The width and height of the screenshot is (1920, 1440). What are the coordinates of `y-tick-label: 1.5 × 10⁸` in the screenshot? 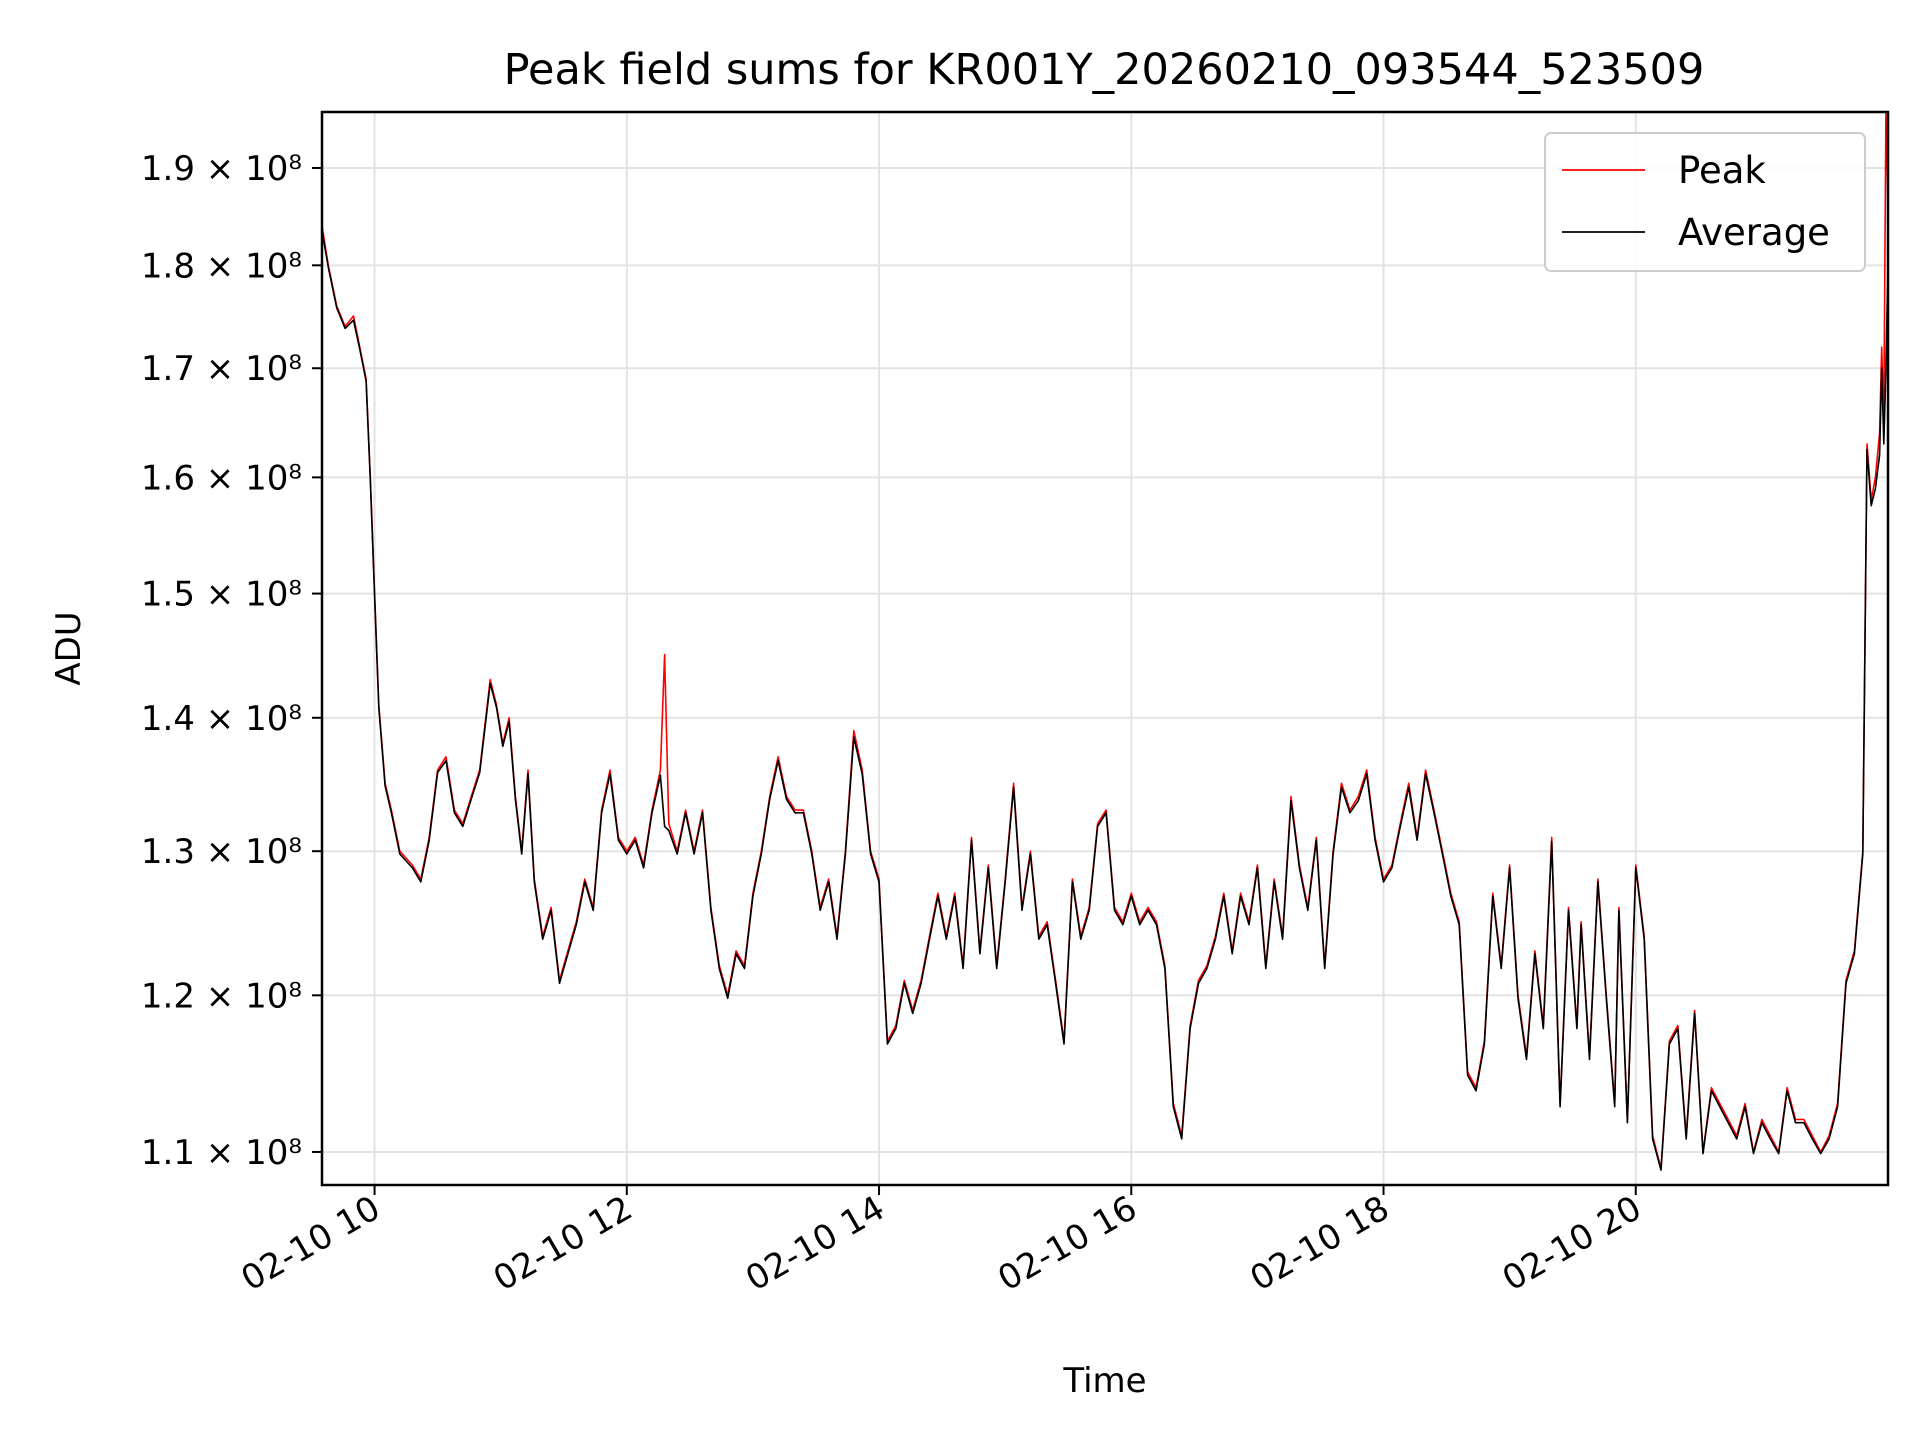 It's located at (221, 595).